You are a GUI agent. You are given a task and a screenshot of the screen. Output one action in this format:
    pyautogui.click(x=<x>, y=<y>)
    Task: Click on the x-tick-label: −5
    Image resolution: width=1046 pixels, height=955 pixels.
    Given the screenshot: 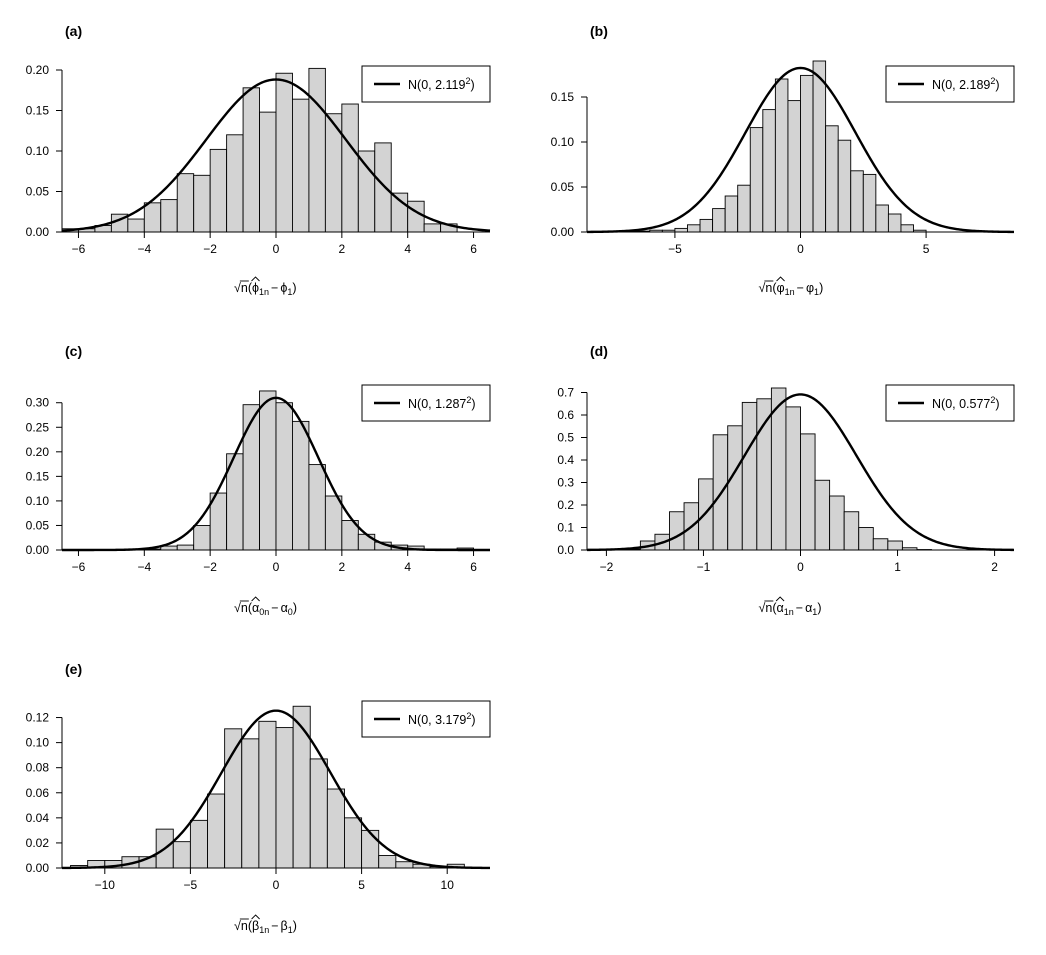 What is the action you would take?
    pyautogui.click(x=675, y=249)
    